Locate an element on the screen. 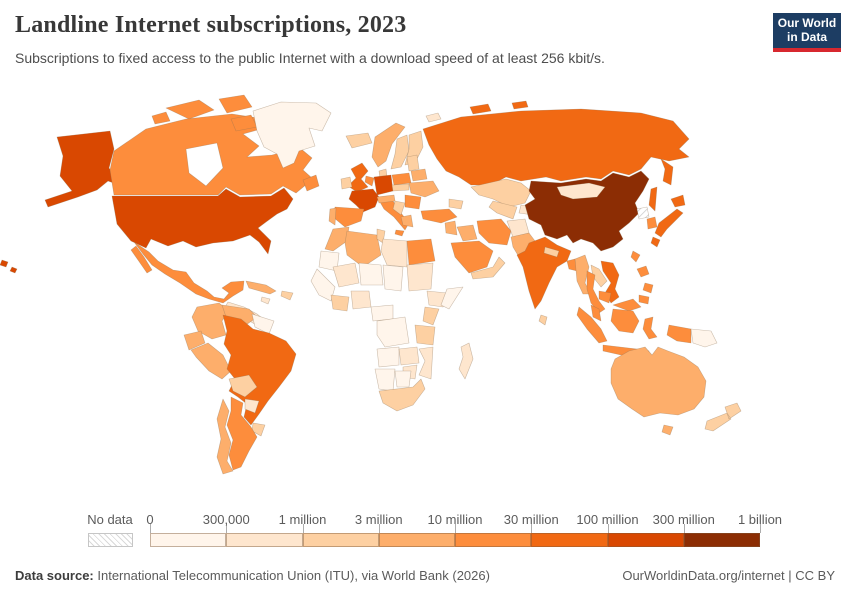 The image size is (850, 600). legend-tick-label: 0 is located at coordinates (150, 519).